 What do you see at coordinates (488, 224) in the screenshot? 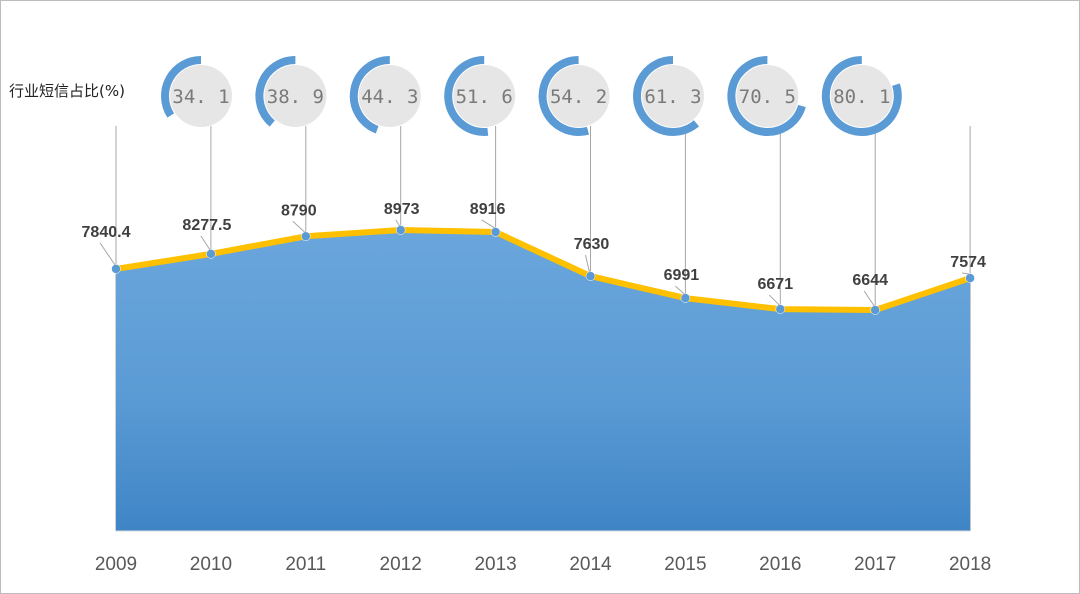
I see `label-leader-2013` at bounding box center [488, 224].